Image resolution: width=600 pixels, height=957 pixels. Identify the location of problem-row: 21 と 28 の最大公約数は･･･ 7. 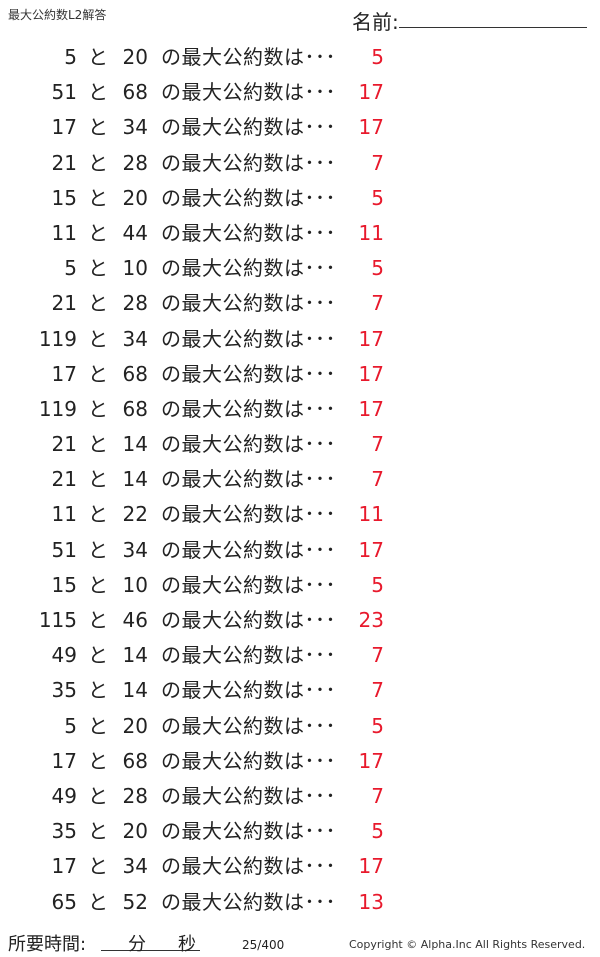
(300, 163).